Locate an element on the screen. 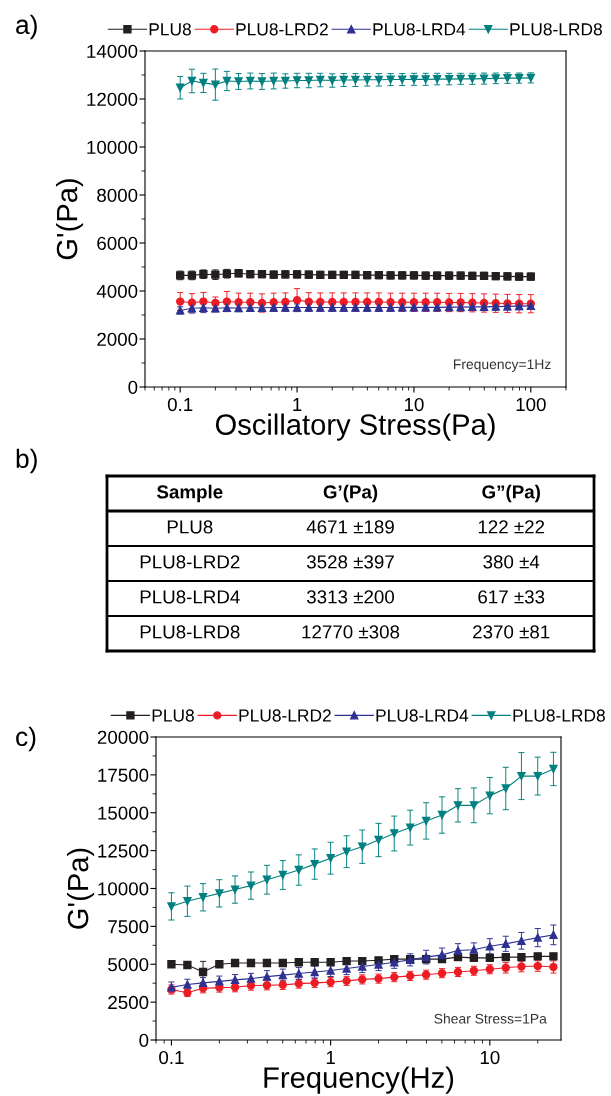  text: a) is located at coordinates (26, 27).